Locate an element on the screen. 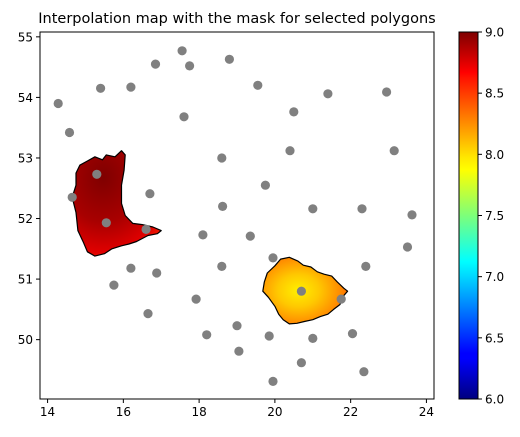 The width and height of the screenshot is (520, 437). x-tick-label: 16 is located at coordinates (123, 412).